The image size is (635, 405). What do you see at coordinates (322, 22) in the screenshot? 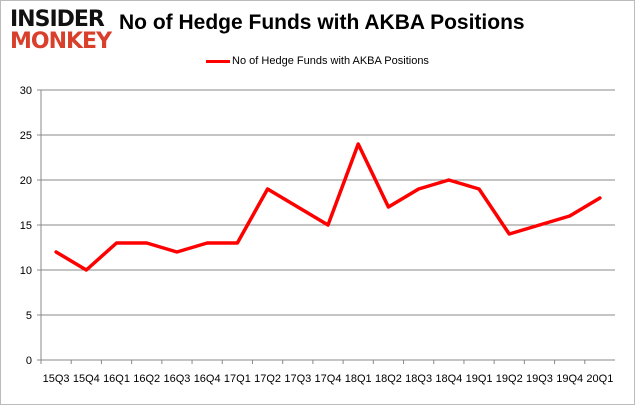
I see `chart-title: No of Hedge Funds with AKBA Positions` at bounding box center [322, 22].